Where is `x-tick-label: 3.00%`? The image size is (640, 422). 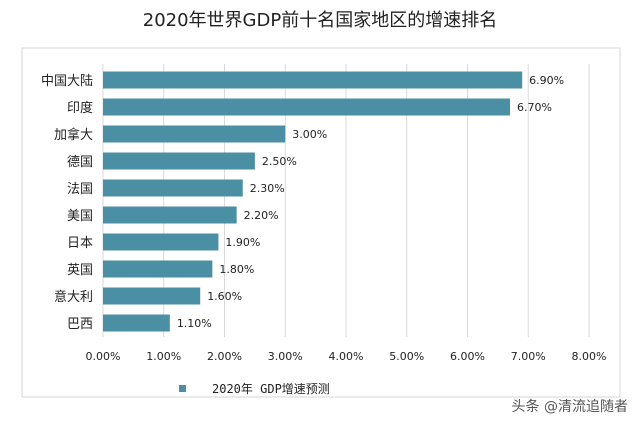 x-tick-label: 3.00% is located at coordinates (285, 356).